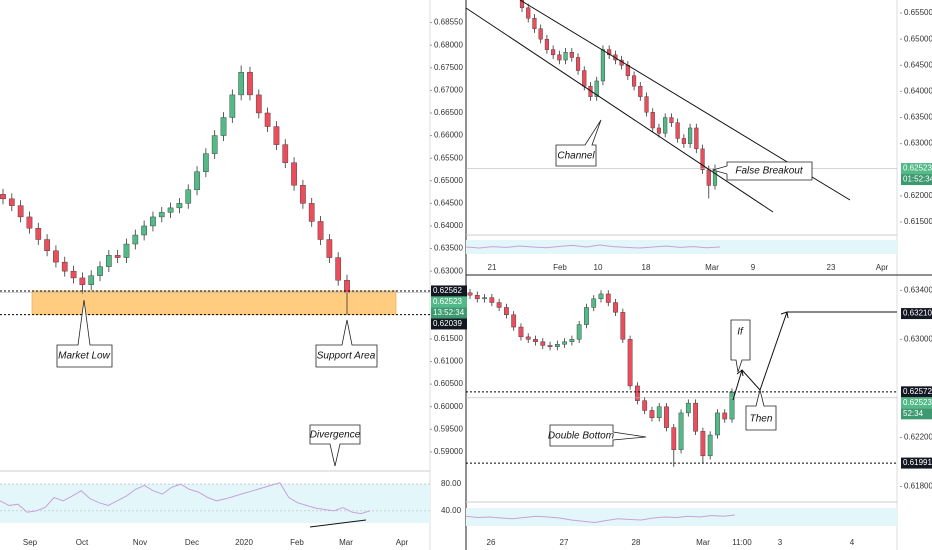 Image resolution: width=932 pixels, height=550 pixels. I want to click on y-tick-label: 0.61000, so click(448, 361).